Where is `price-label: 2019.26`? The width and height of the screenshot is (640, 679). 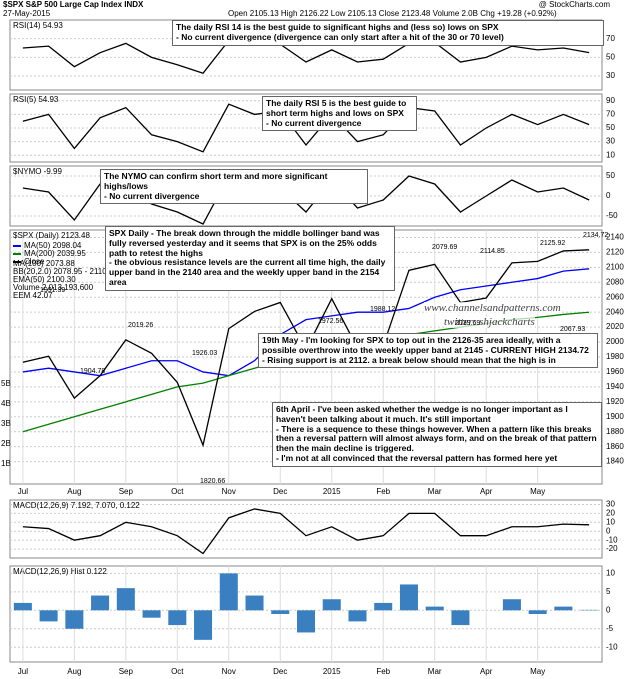 price-label: 2019.26 is located at coordinates (141, 325).